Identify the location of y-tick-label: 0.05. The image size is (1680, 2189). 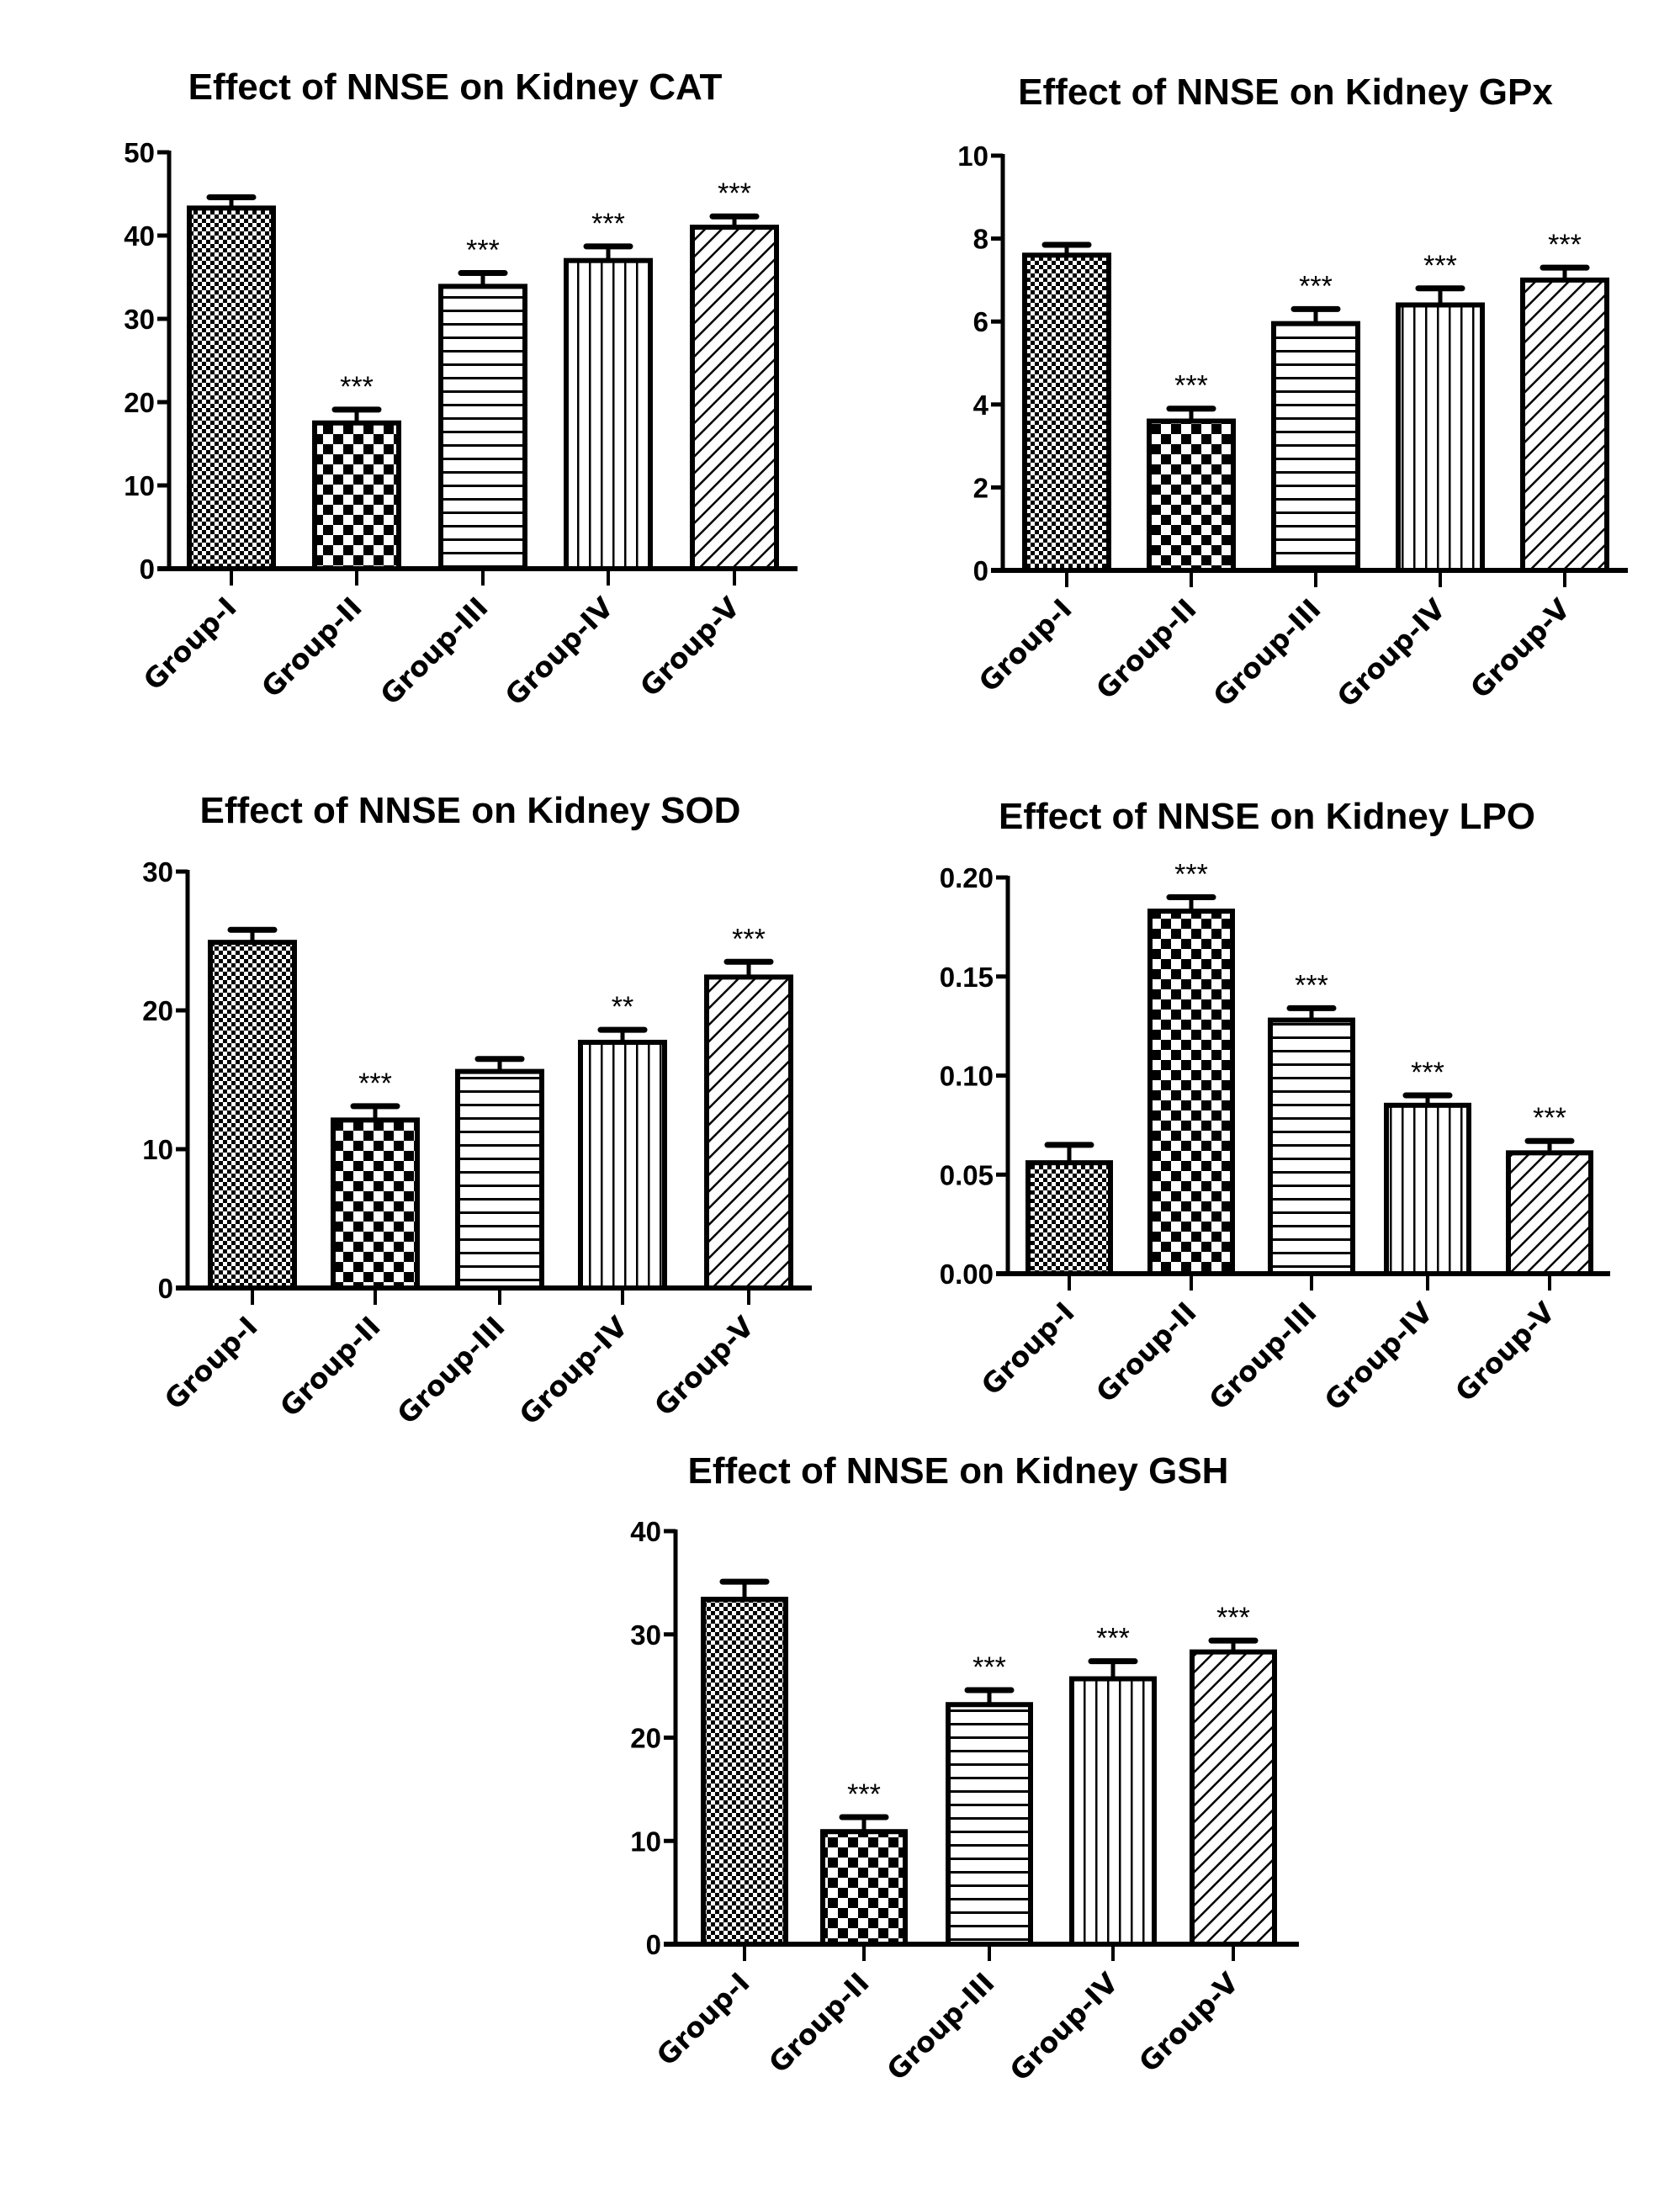
(967, 1174).